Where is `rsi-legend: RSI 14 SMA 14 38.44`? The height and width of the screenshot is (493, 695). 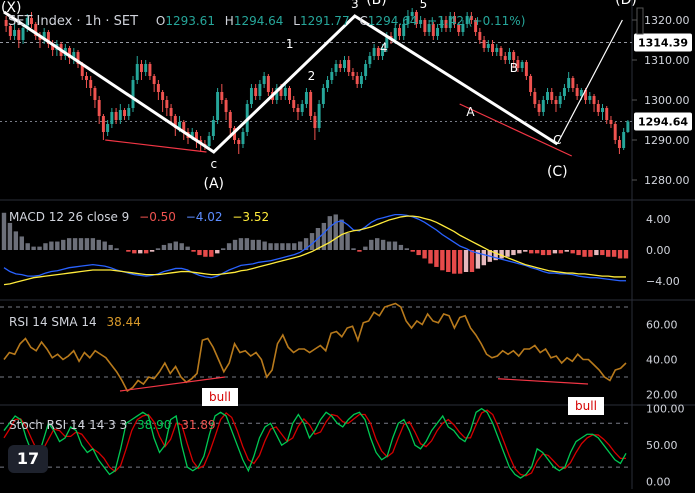 rsi-legend: RSI 14 SMA 14 38.44 is located at coordinates (78, 322).